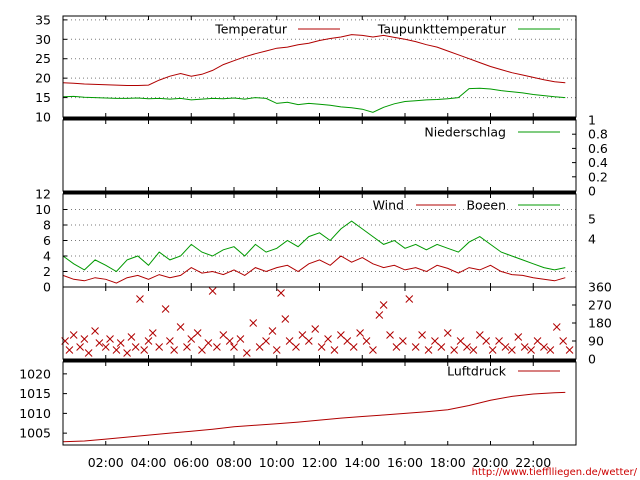 The width and height of the screenshot is (640, 480). I want to click on temperature-y-tick-label: 10, so click(43, 117).